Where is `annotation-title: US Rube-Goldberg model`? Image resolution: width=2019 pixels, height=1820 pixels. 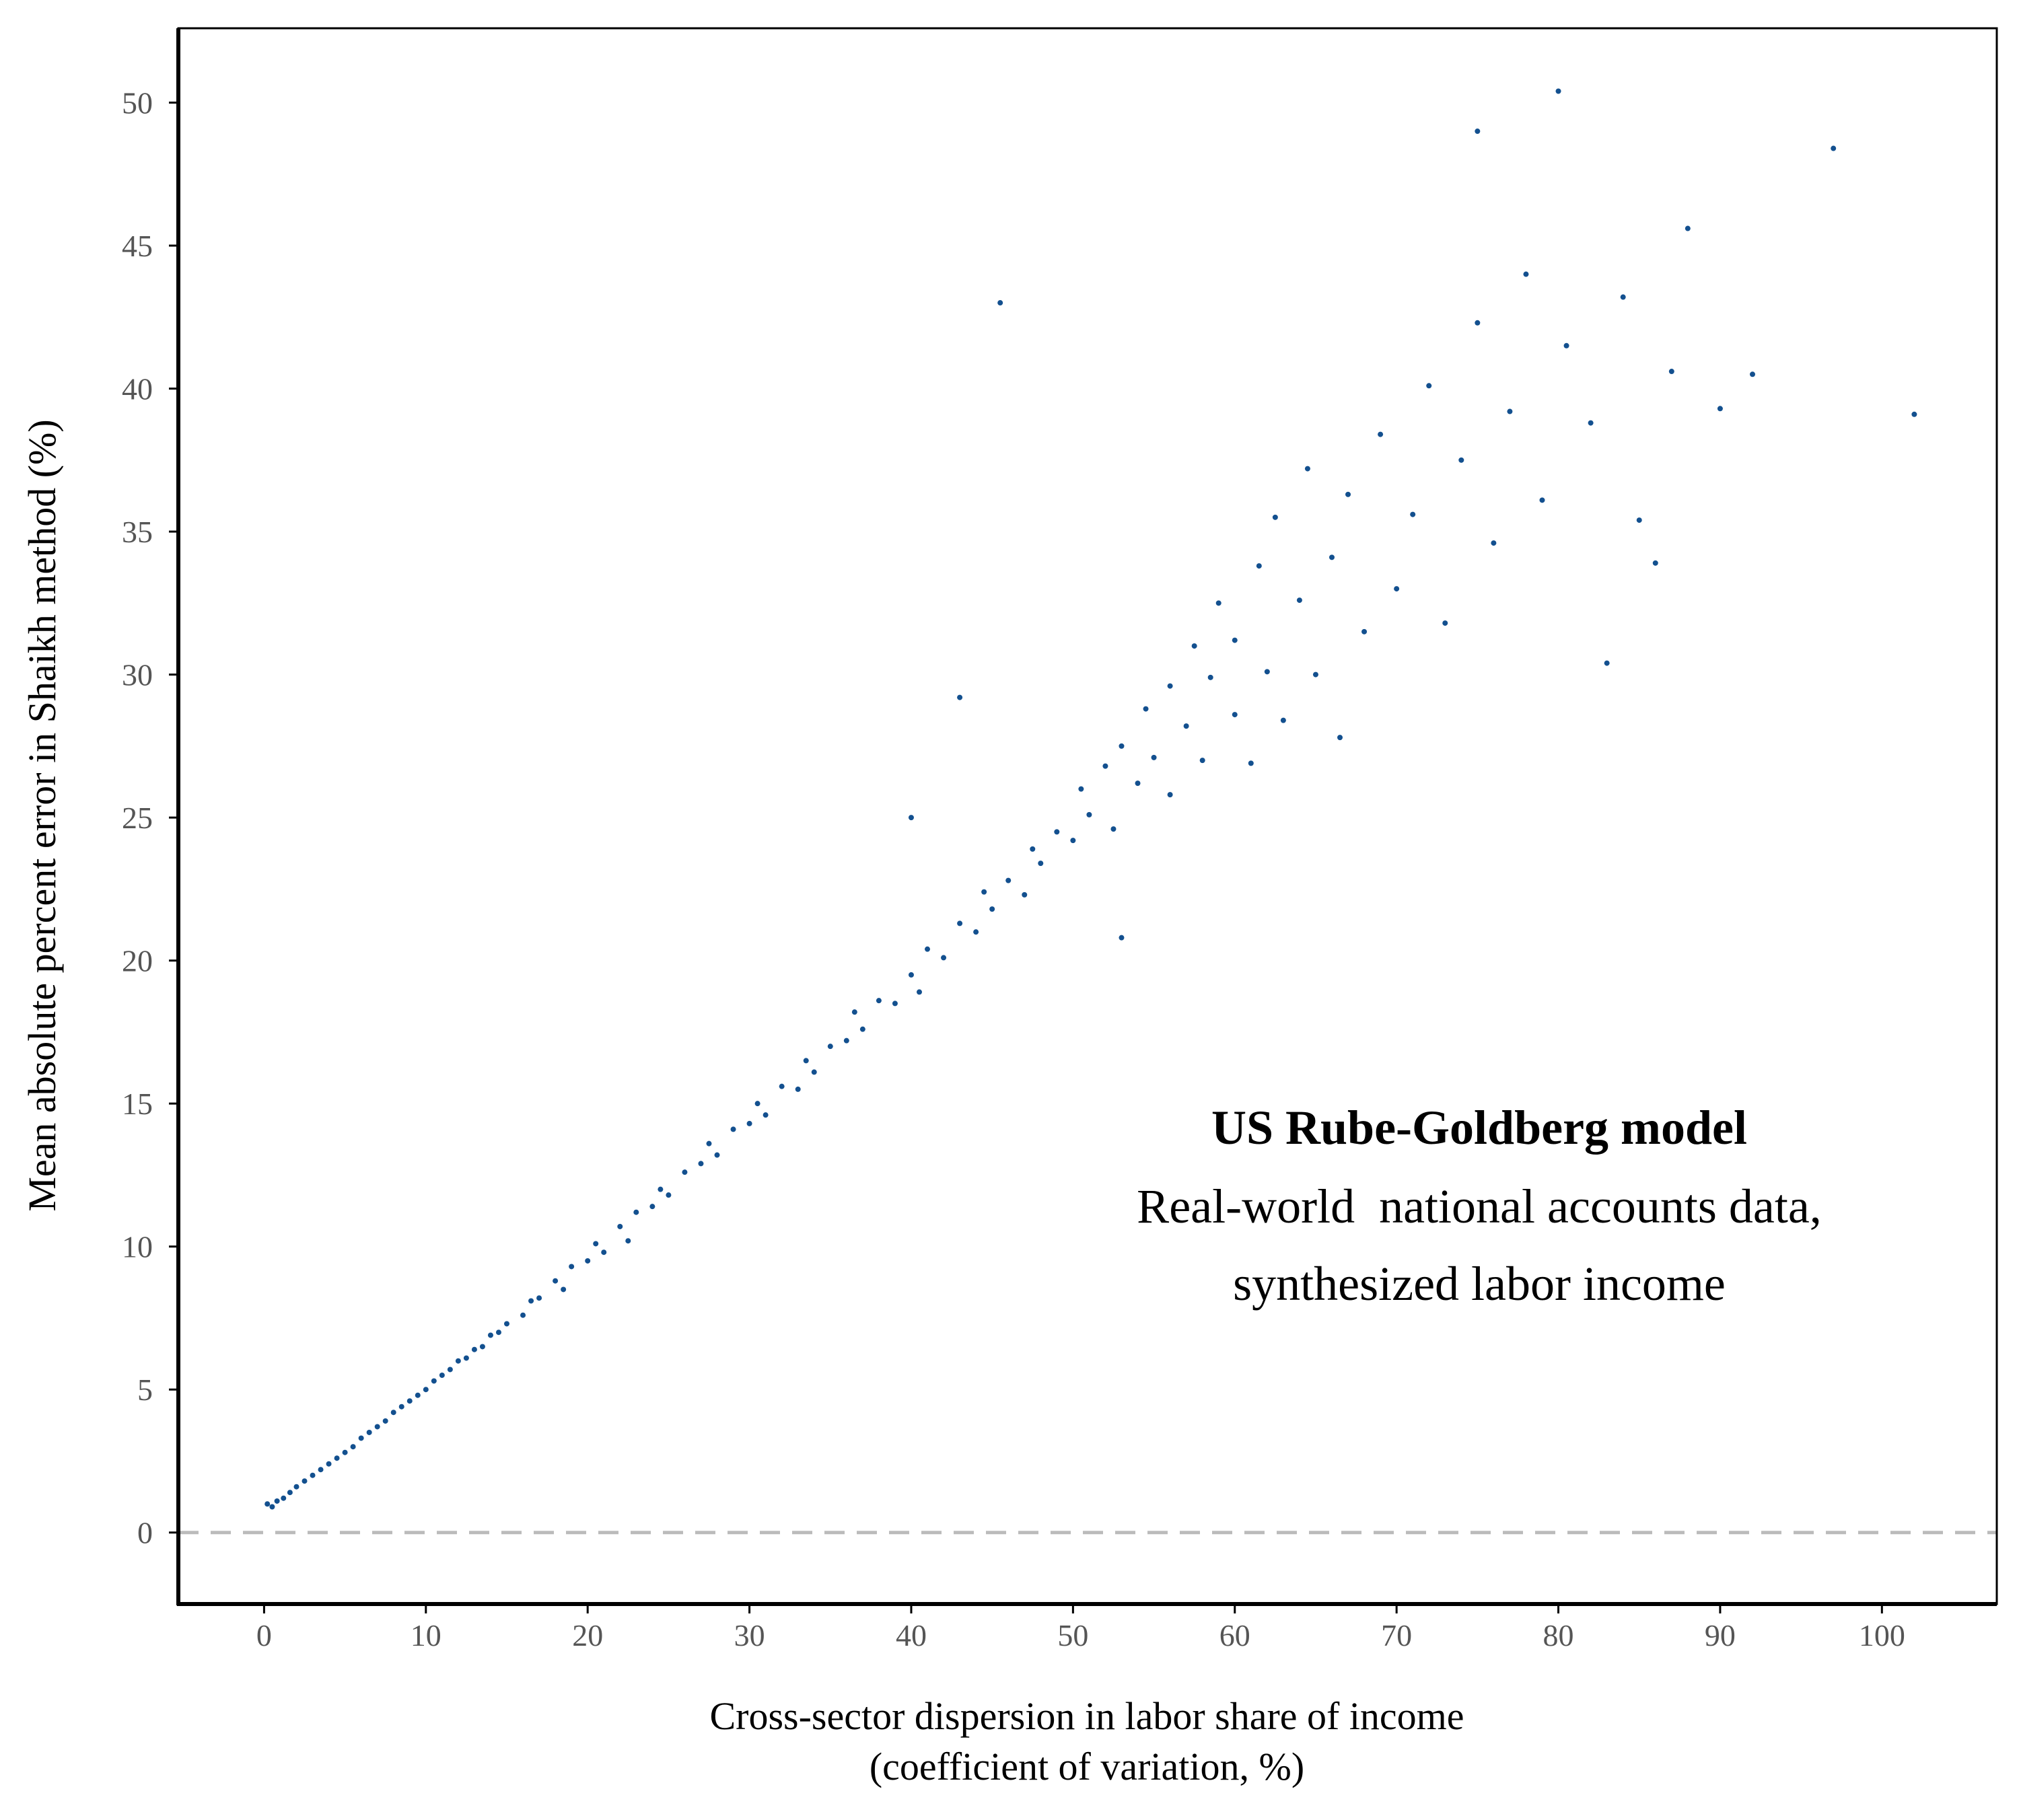 annotation-title: US Rube-Goldberg model is located at coordinates (1479, 1128).